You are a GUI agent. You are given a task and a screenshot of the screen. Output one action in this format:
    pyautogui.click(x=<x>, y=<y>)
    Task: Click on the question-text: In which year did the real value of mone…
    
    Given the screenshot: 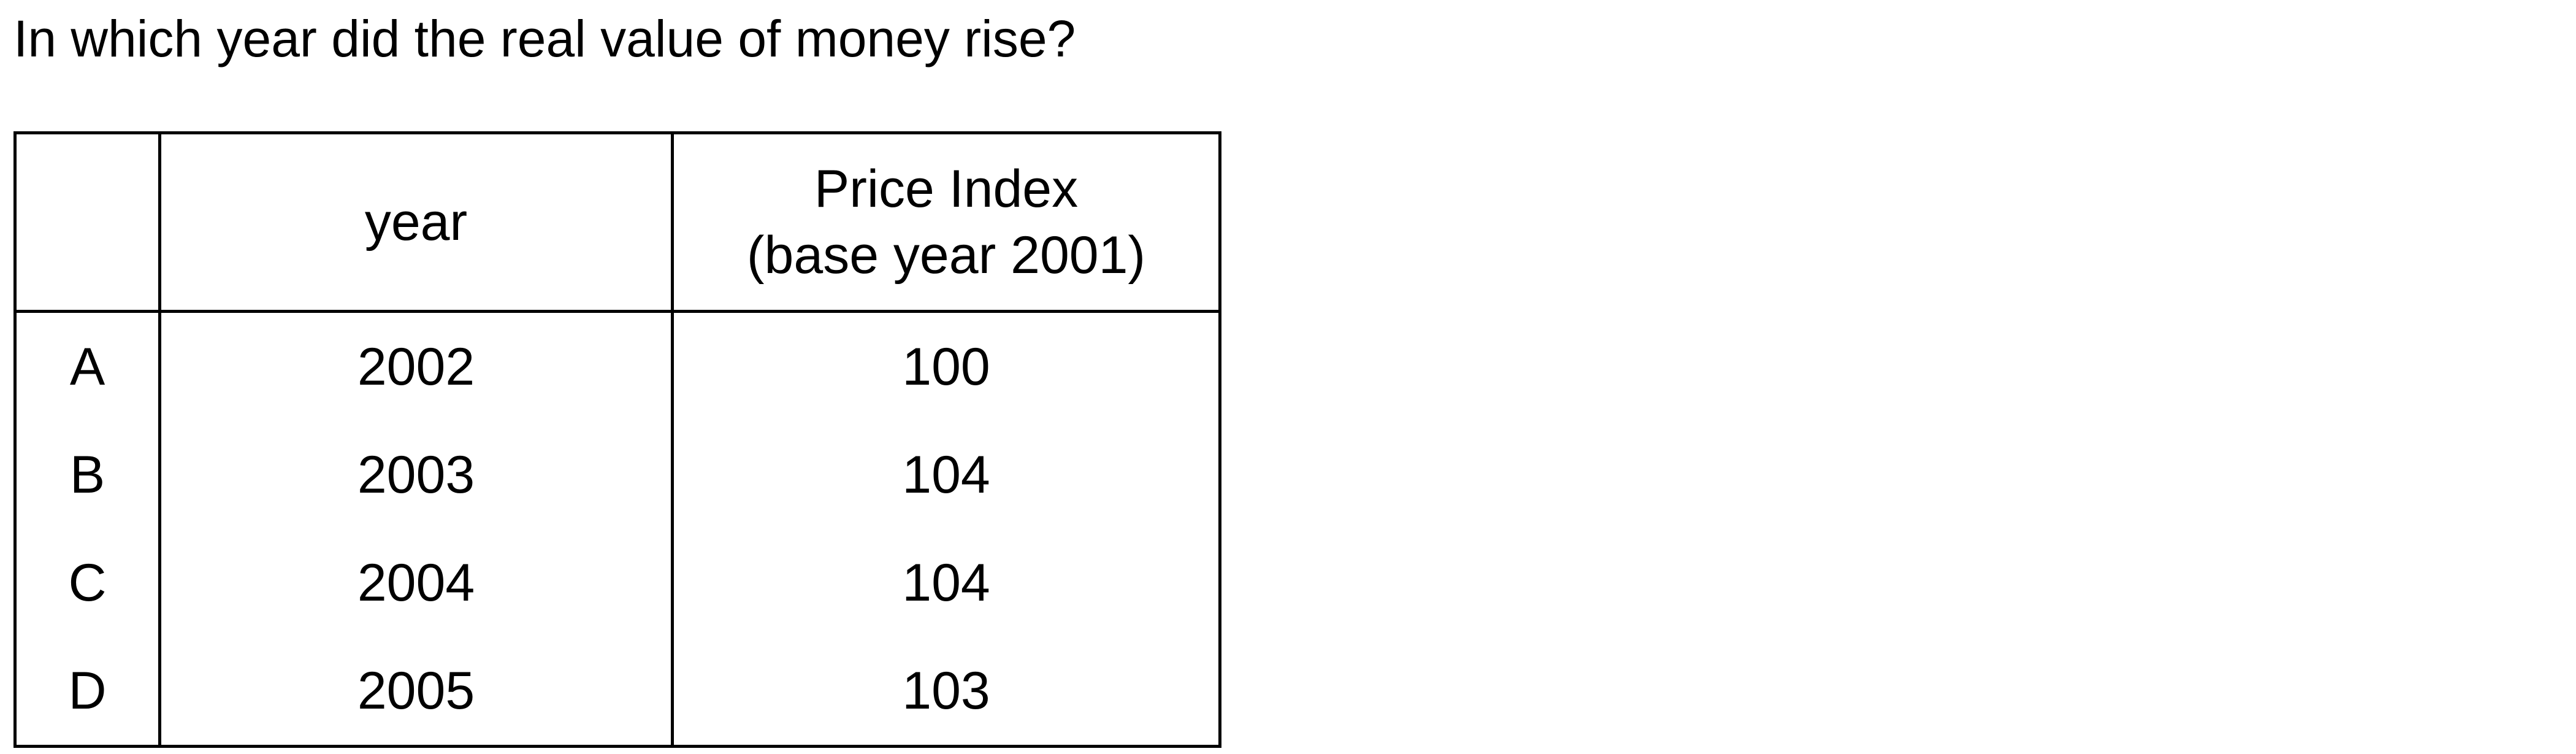 What is the action you would take?
    pyautogui.click(x=544, y=38)
    